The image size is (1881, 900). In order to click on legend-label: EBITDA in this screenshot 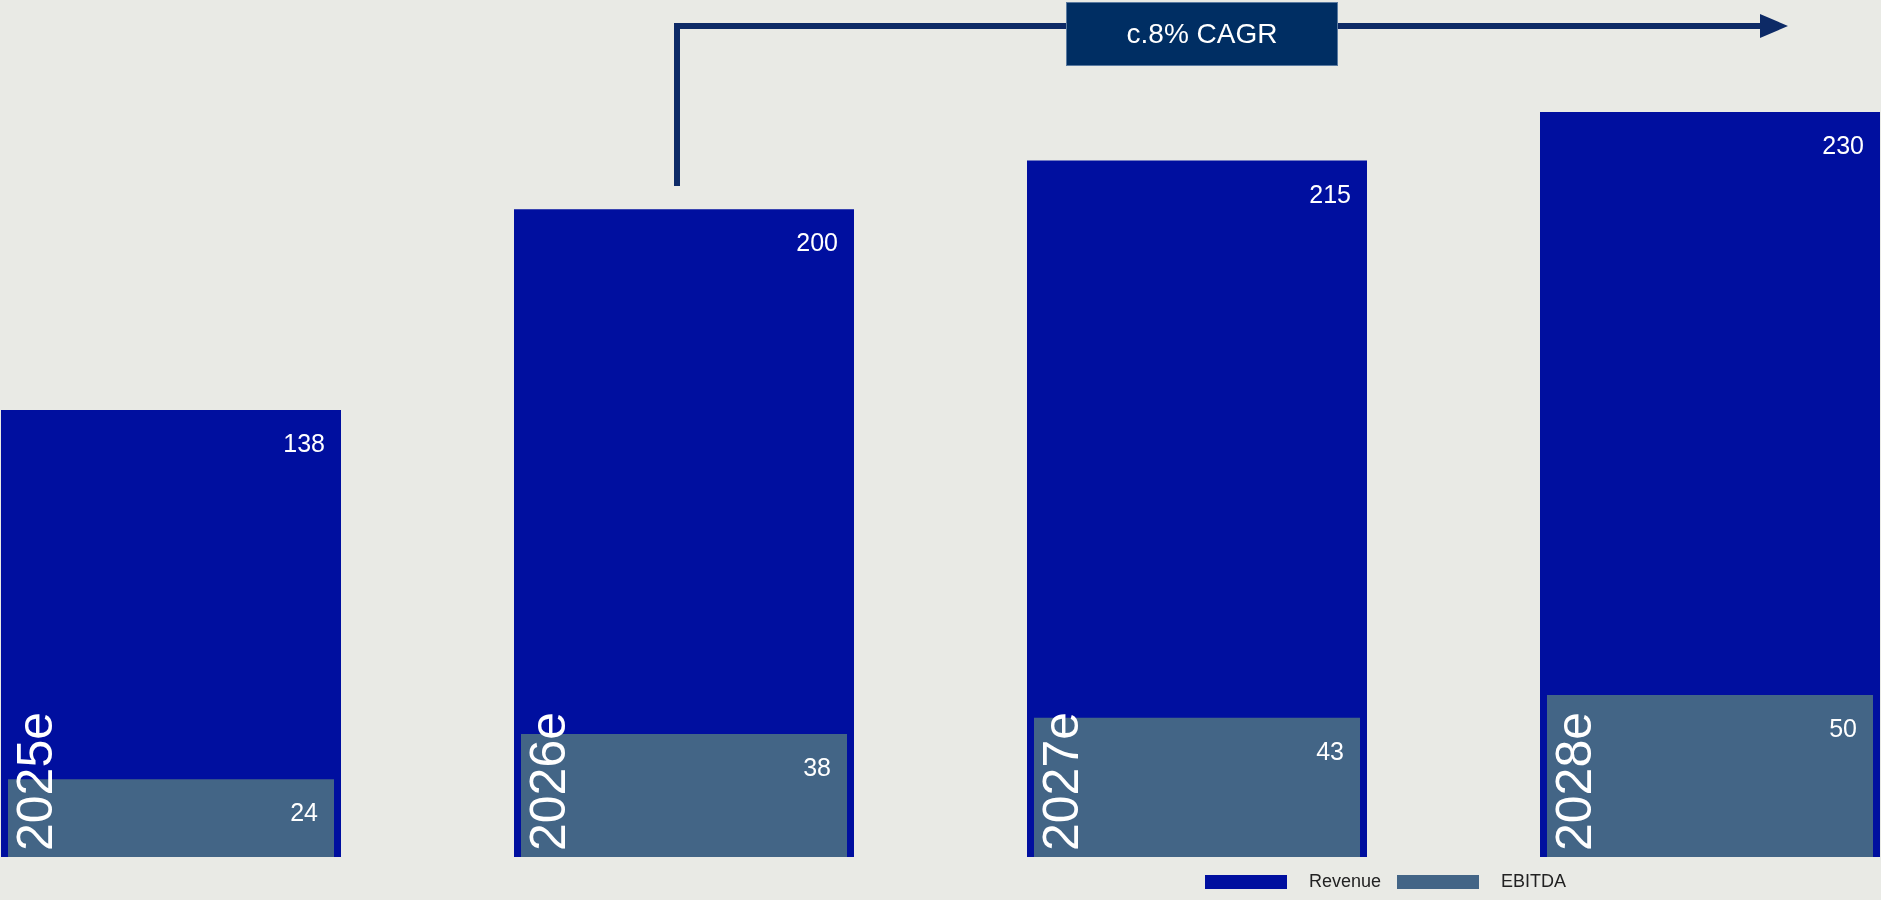, I will do `click(1533, 881)`.